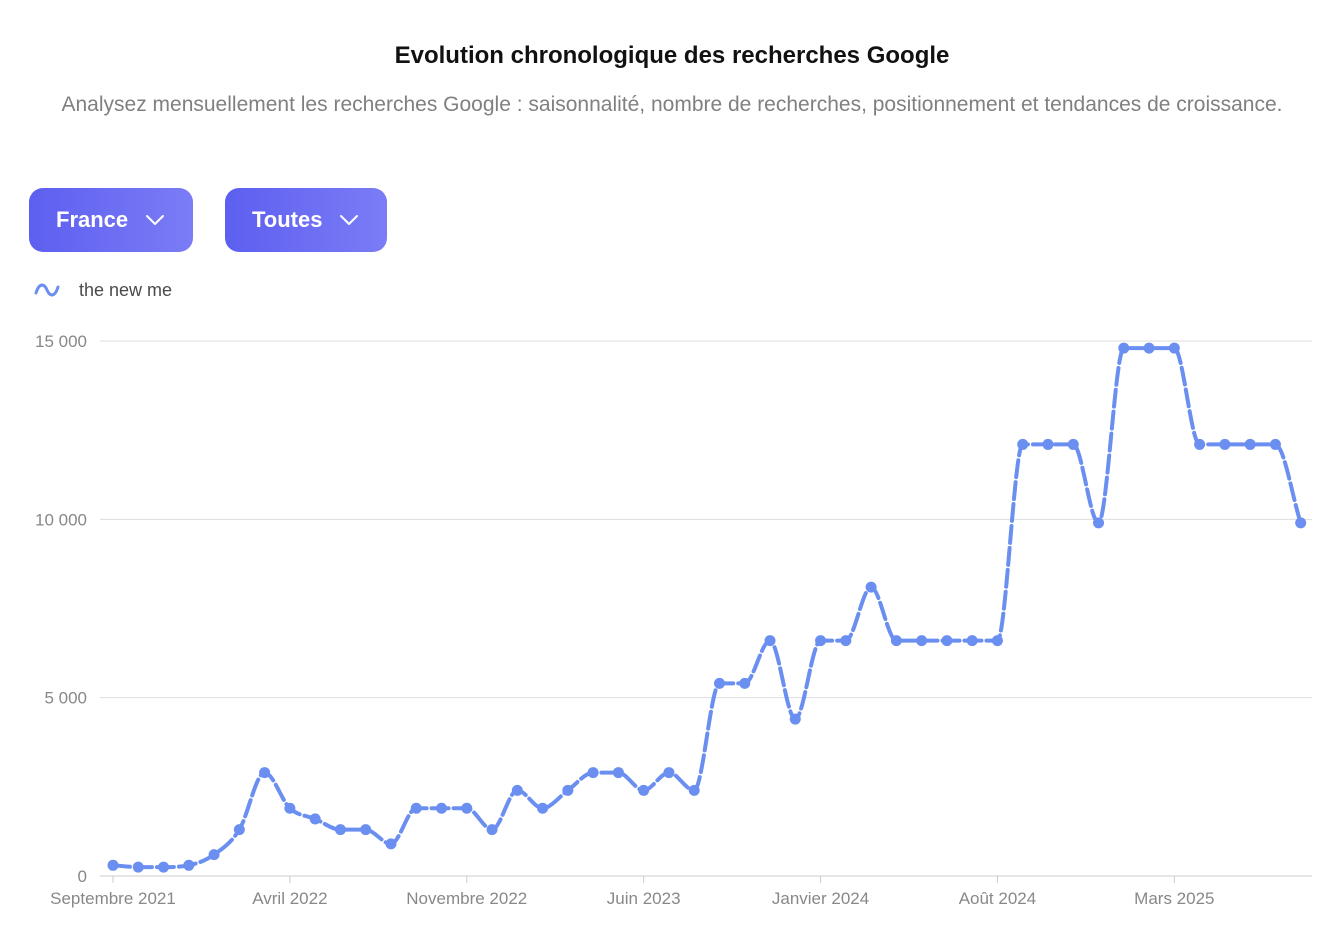 The image size is (1344, 932). I want to click on y-tick-label: 5 000, so click(65, 698).